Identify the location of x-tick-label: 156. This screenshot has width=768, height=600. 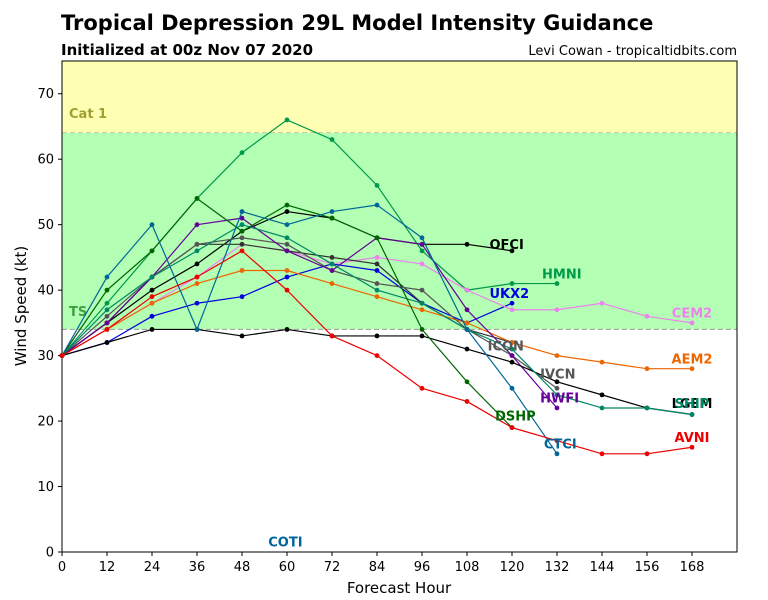
(647, 567).